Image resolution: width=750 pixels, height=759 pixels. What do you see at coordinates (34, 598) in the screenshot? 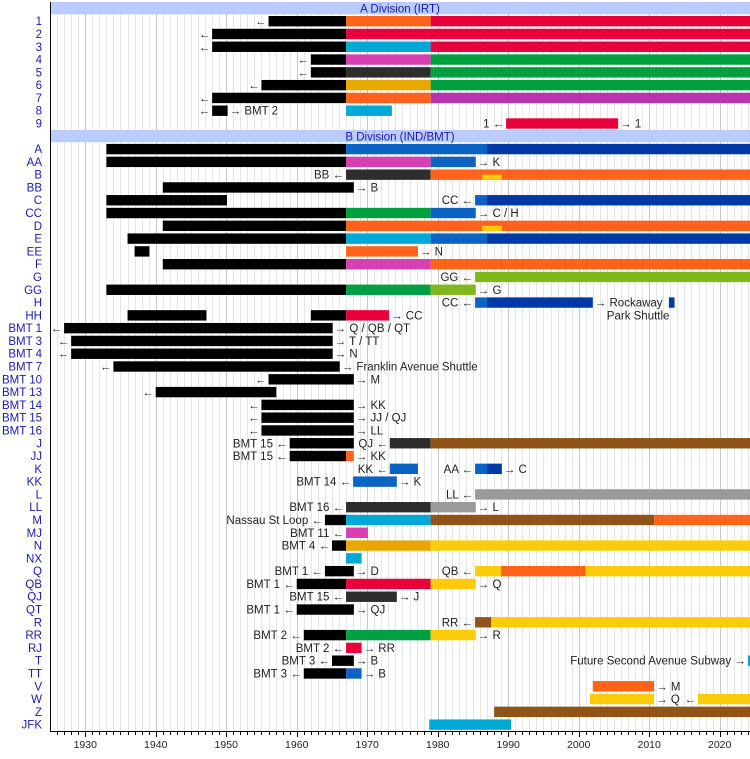
I see `row-label: QJ` at bounding box center [34, 598].